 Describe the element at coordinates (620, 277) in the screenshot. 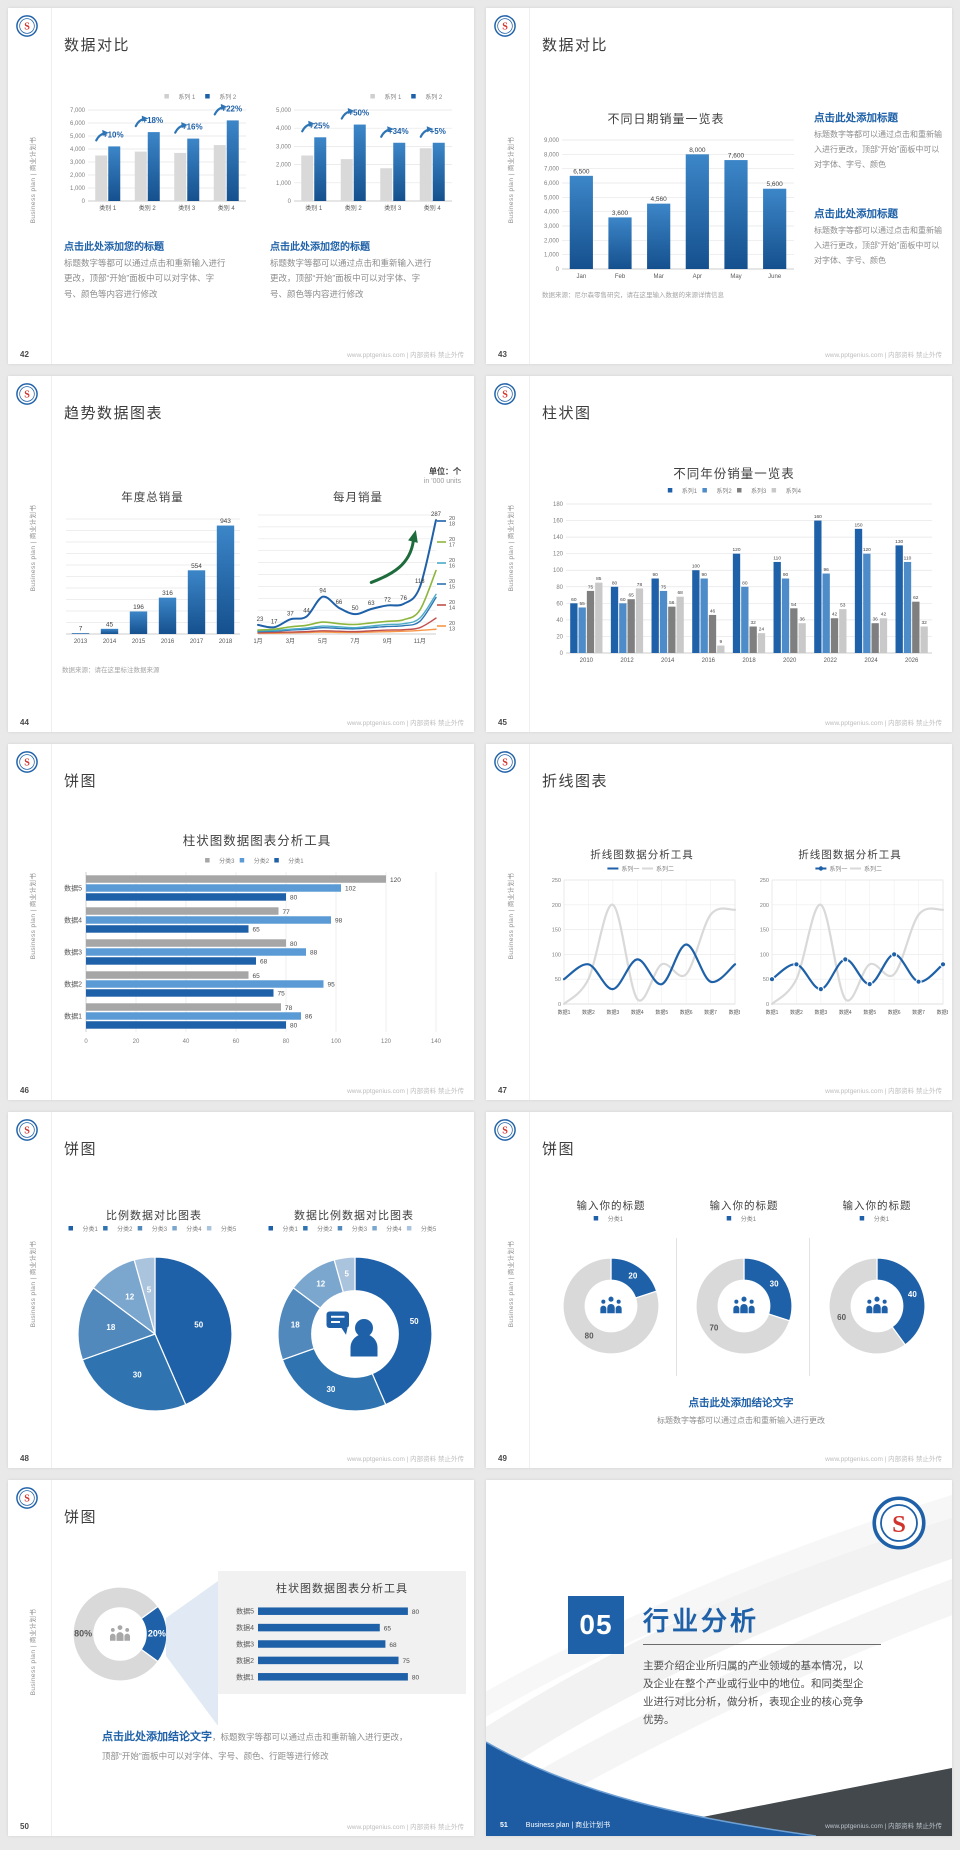

I see `svg-text: Feb` at that location.